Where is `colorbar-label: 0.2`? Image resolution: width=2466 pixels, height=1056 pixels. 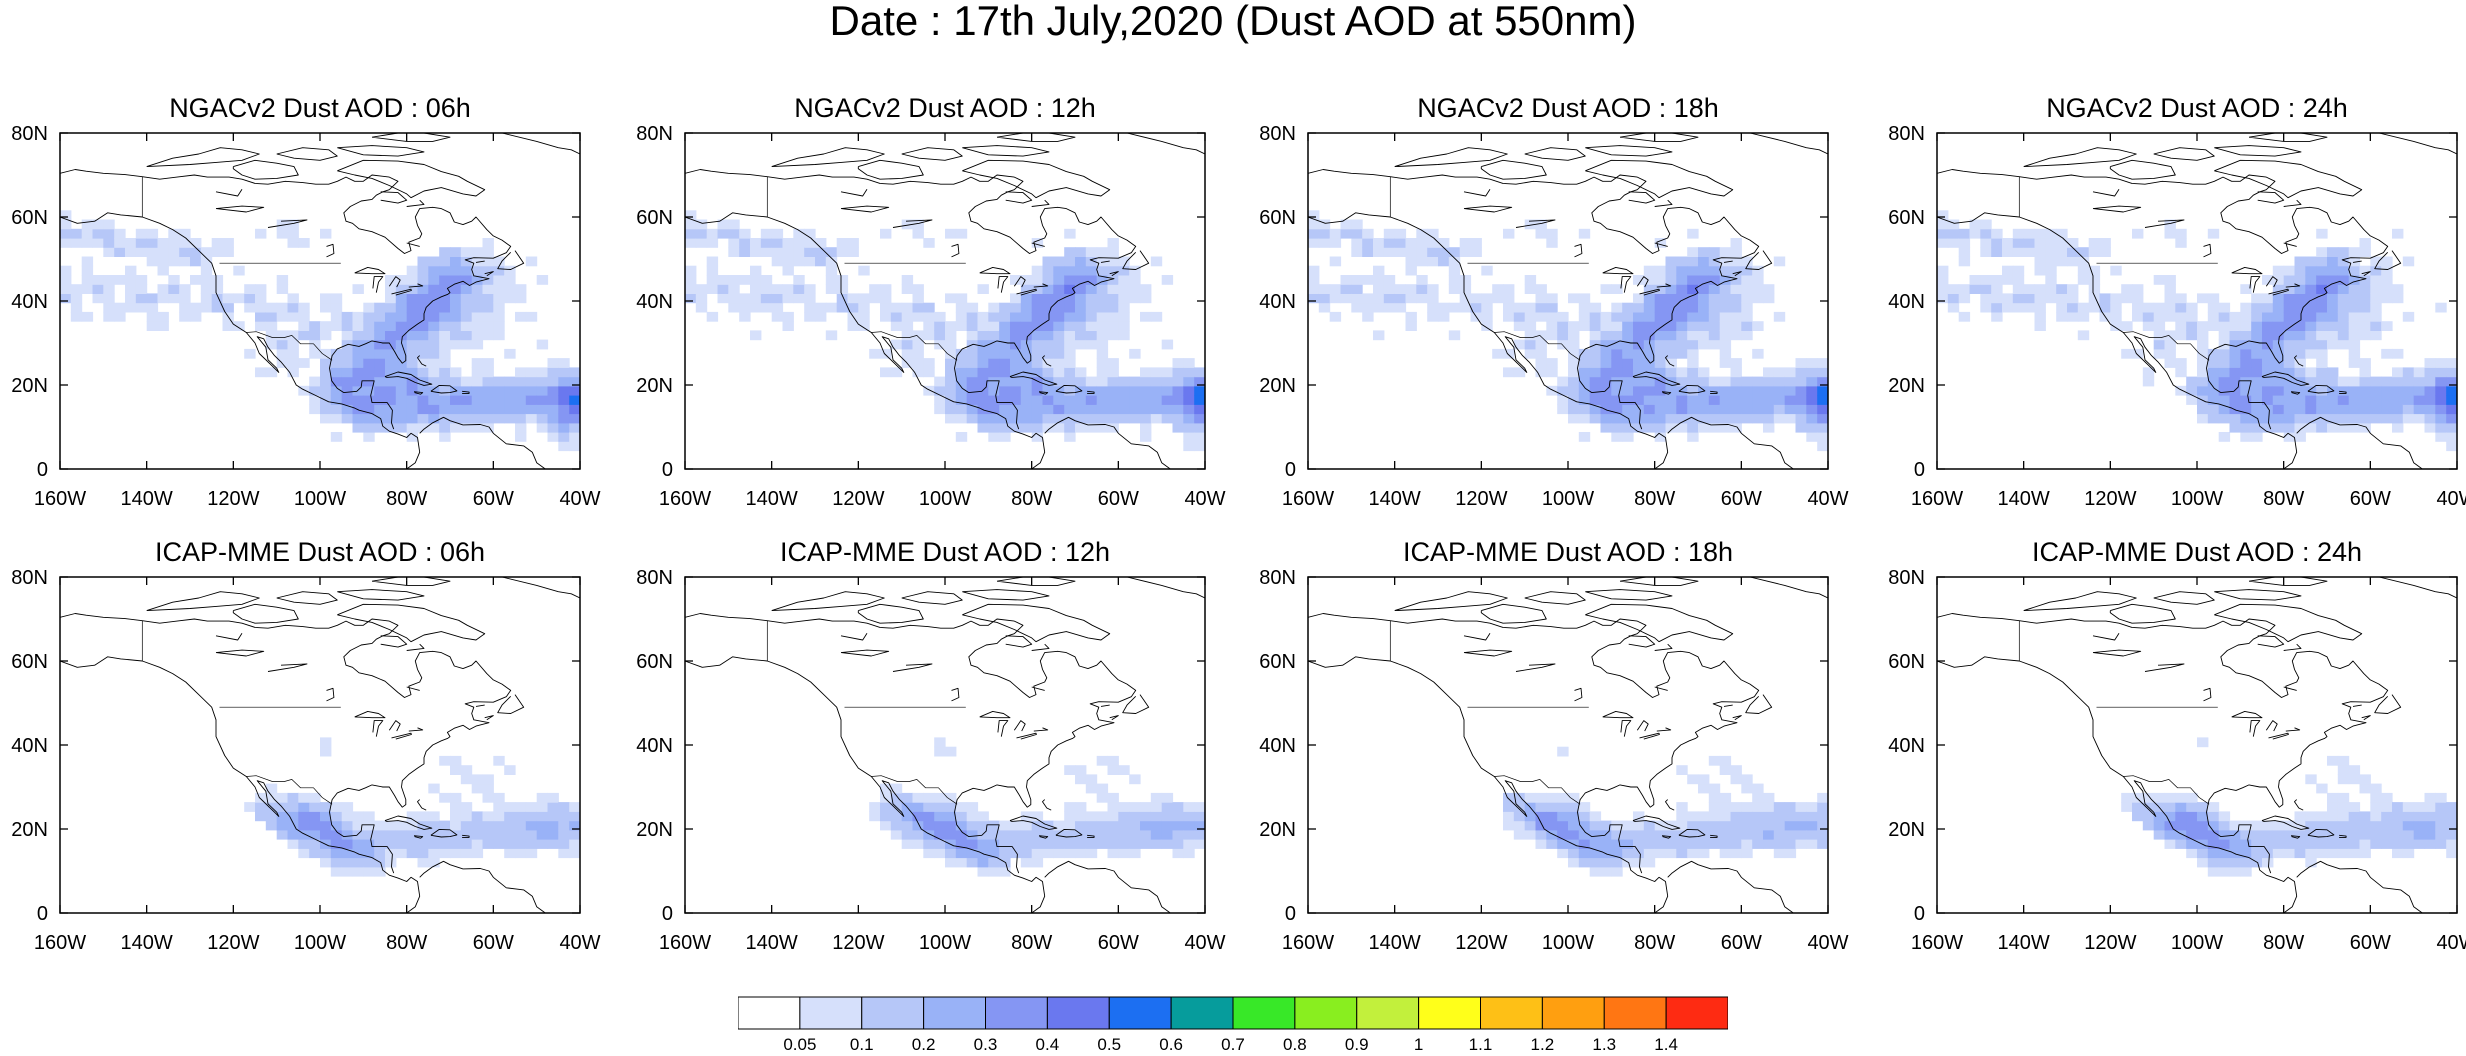 colorbar-label: 0.2 is located at coordinates (923, 1044).